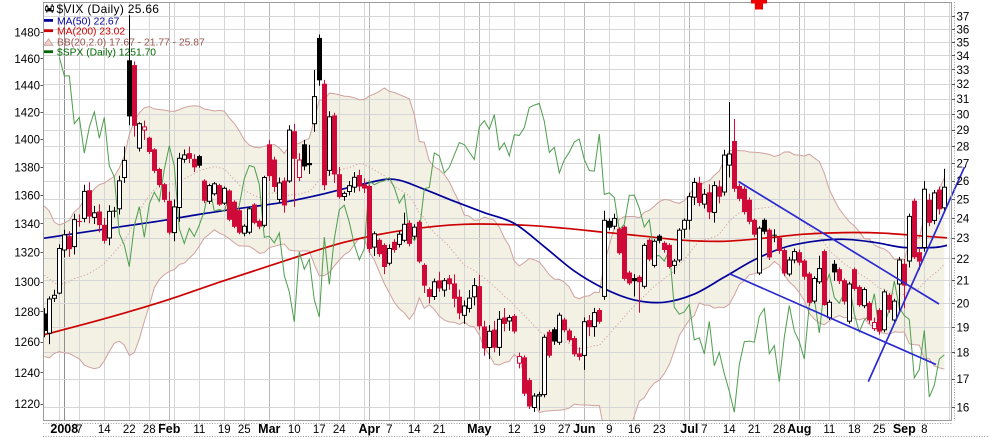 The height and width of the screenshot is (438, 989). Describe the element at coordinates (963, 182) in the screenshot. I see `svg-text: 26` at that location.